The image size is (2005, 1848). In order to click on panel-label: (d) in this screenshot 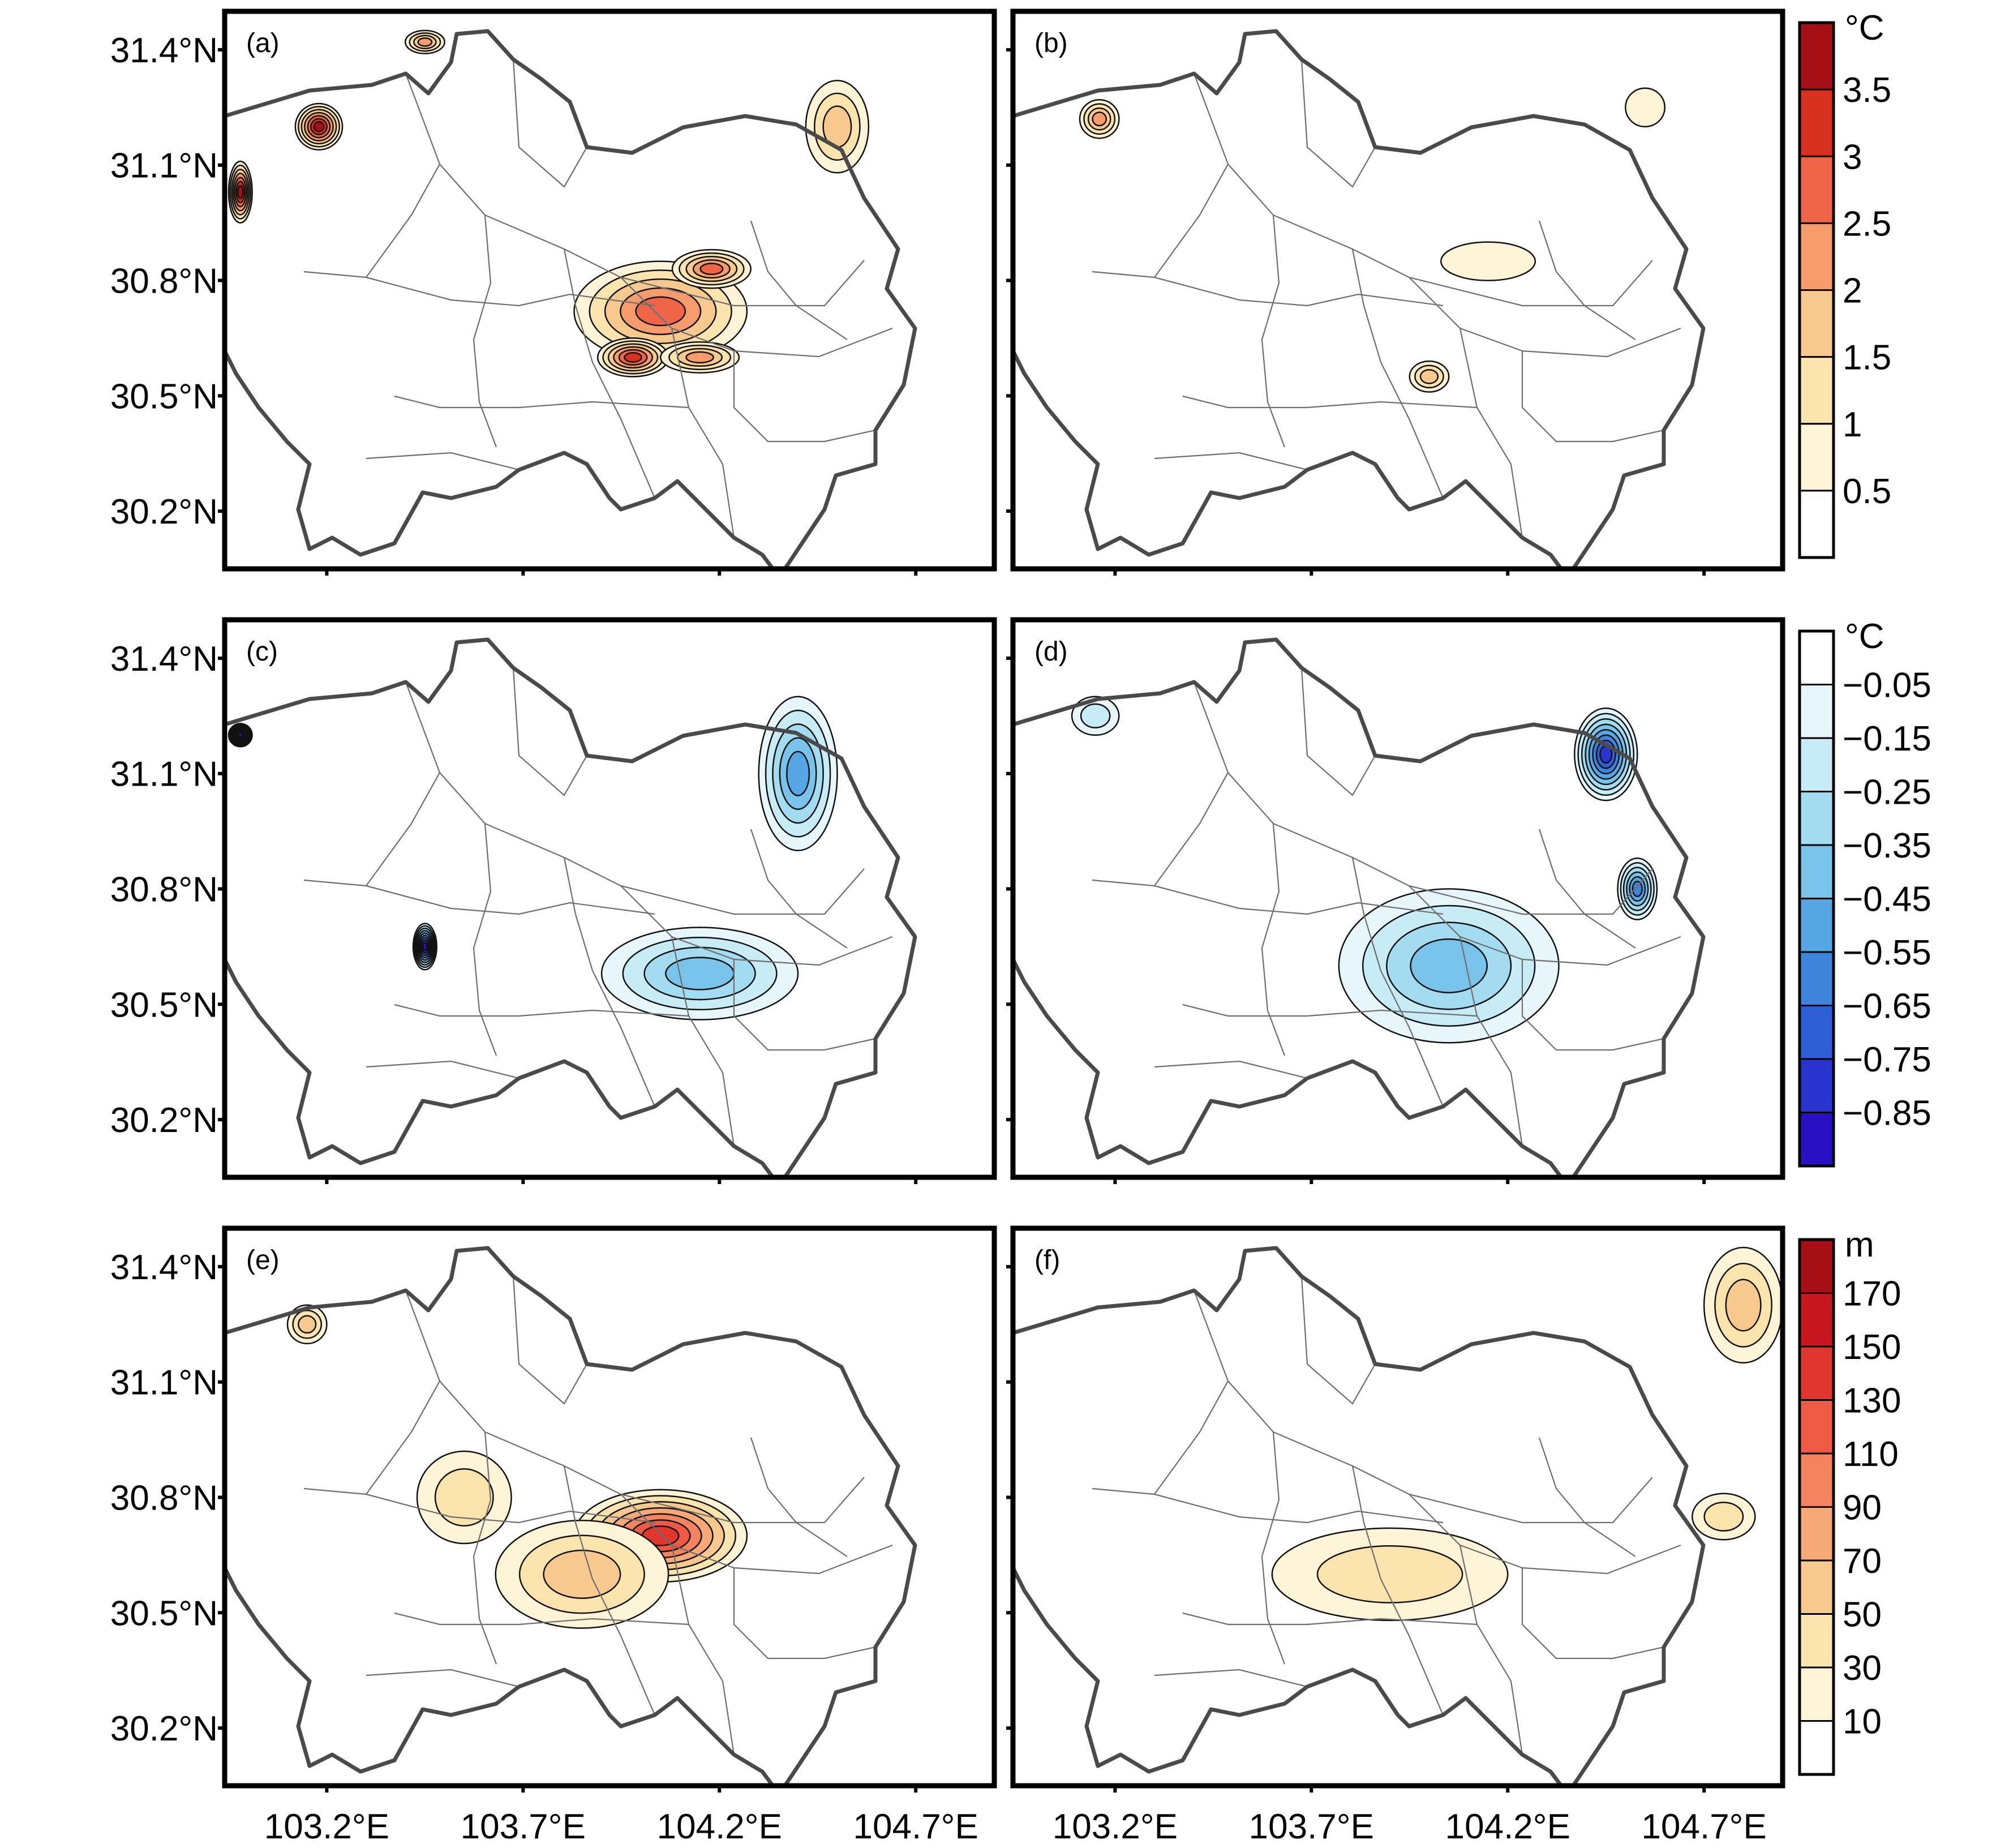, I will do `click(1051, 652)`.